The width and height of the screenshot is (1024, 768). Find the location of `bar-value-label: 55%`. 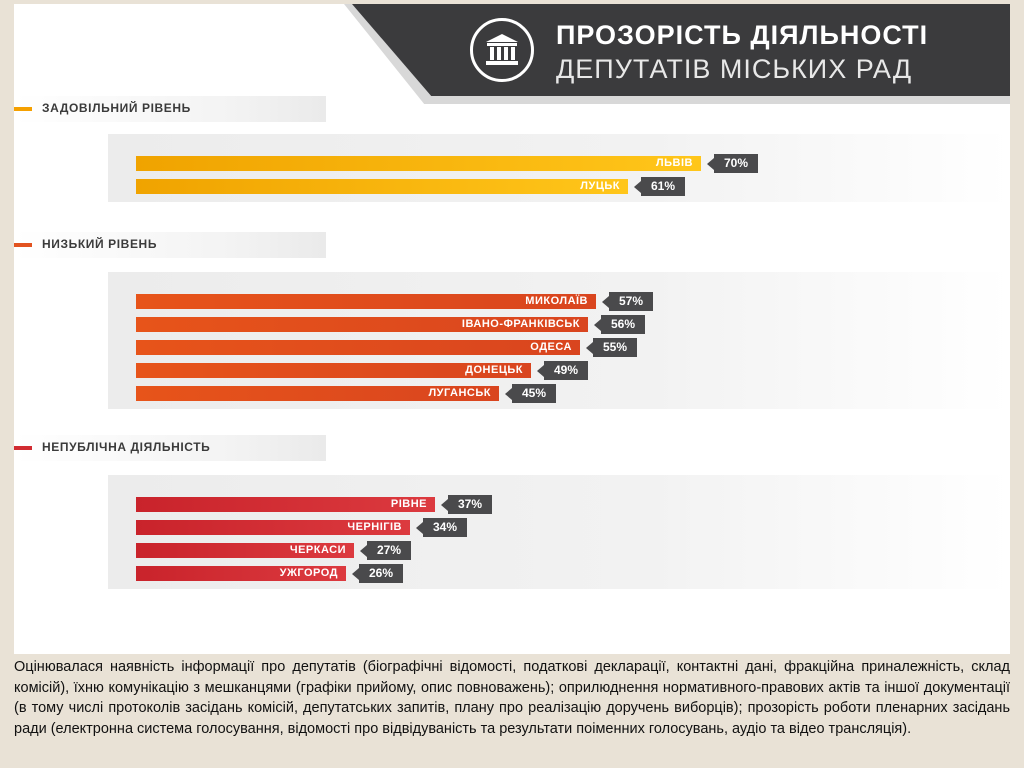

bar-value-label: 55% is located at coordinates (611, 347).